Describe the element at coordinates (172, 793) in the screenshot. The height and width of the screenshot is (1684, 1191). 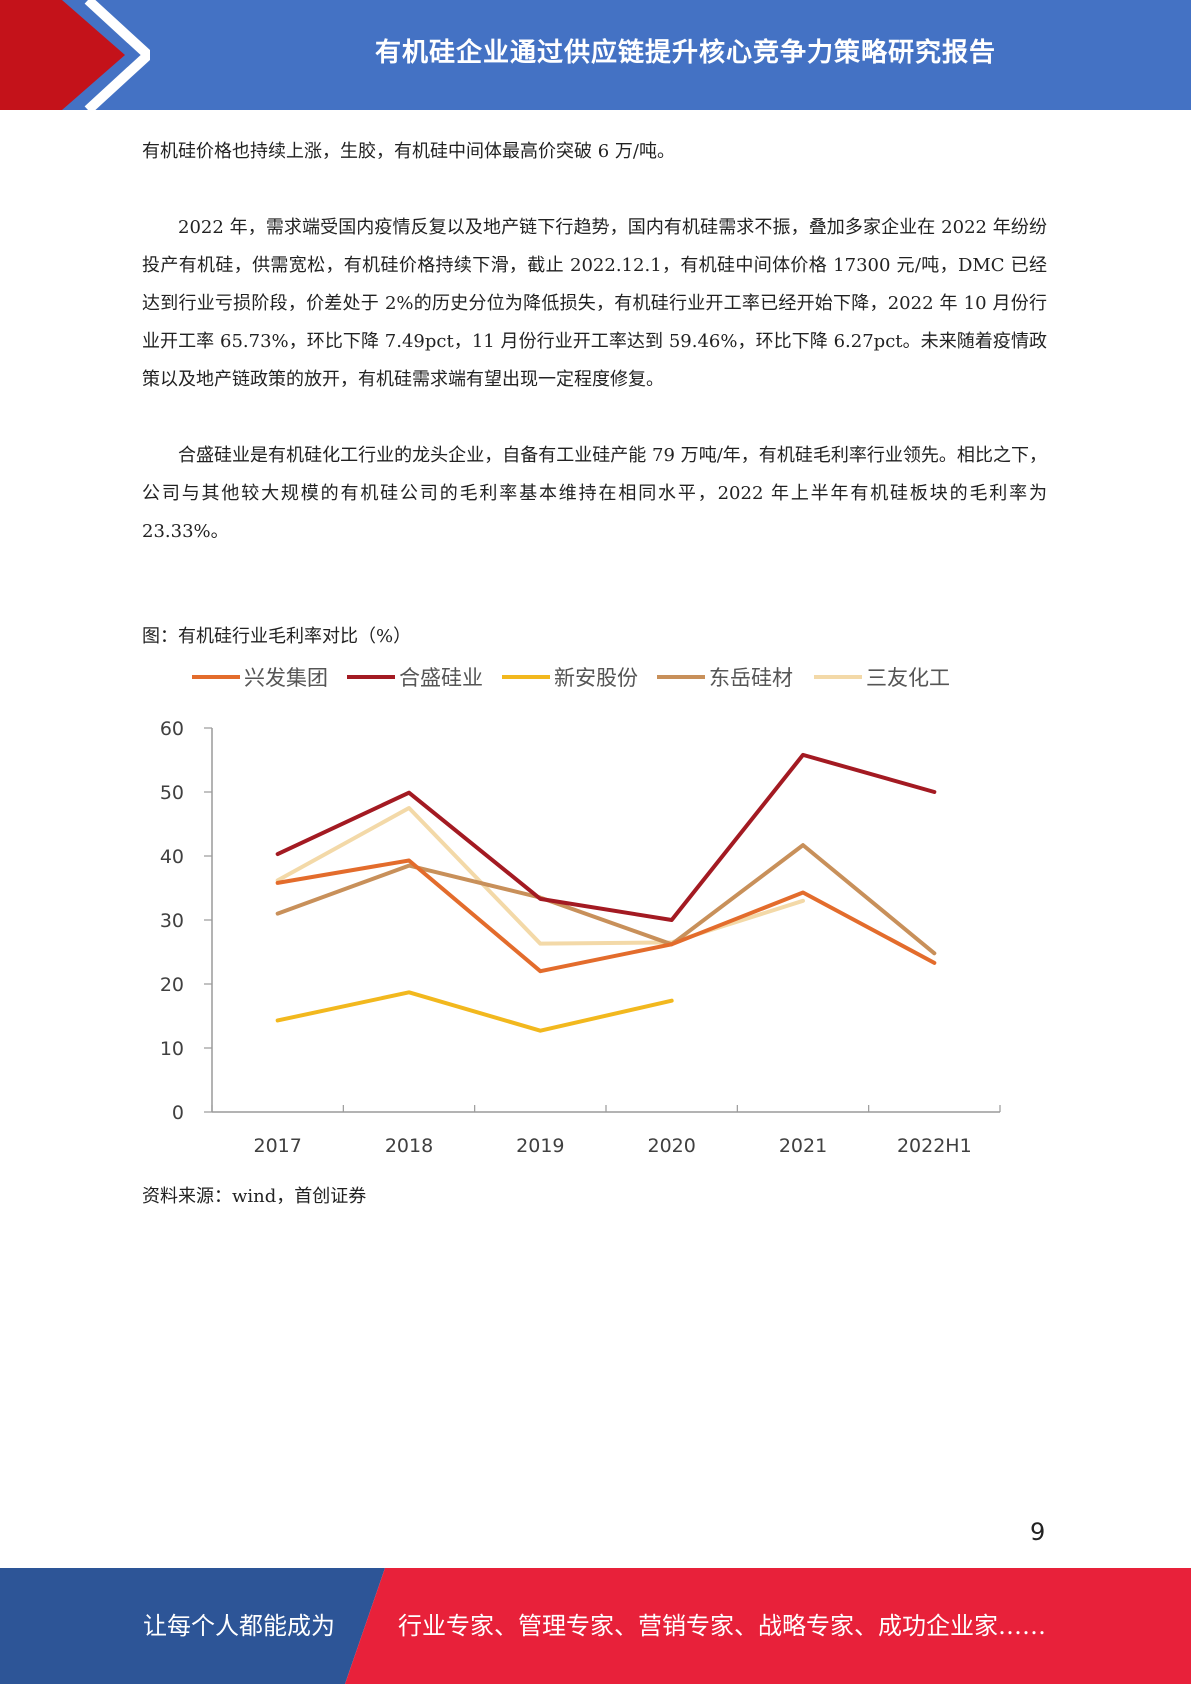
I see `y-tick-label: 50` at that location.